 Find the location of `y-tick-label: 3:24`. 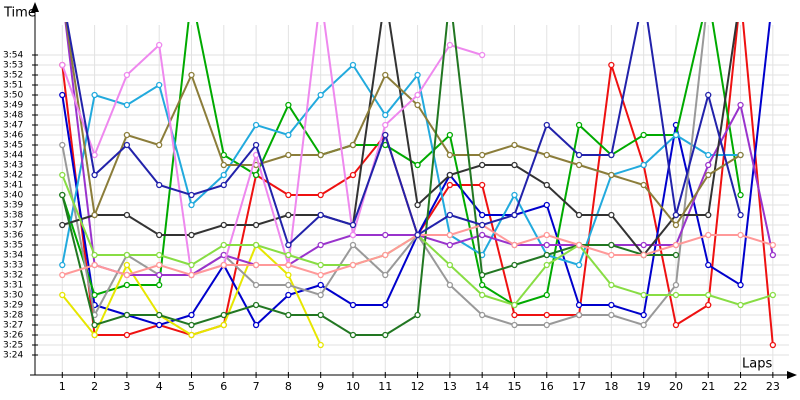

y-tick-label: 3:24 is located at coordinates (13, 356).